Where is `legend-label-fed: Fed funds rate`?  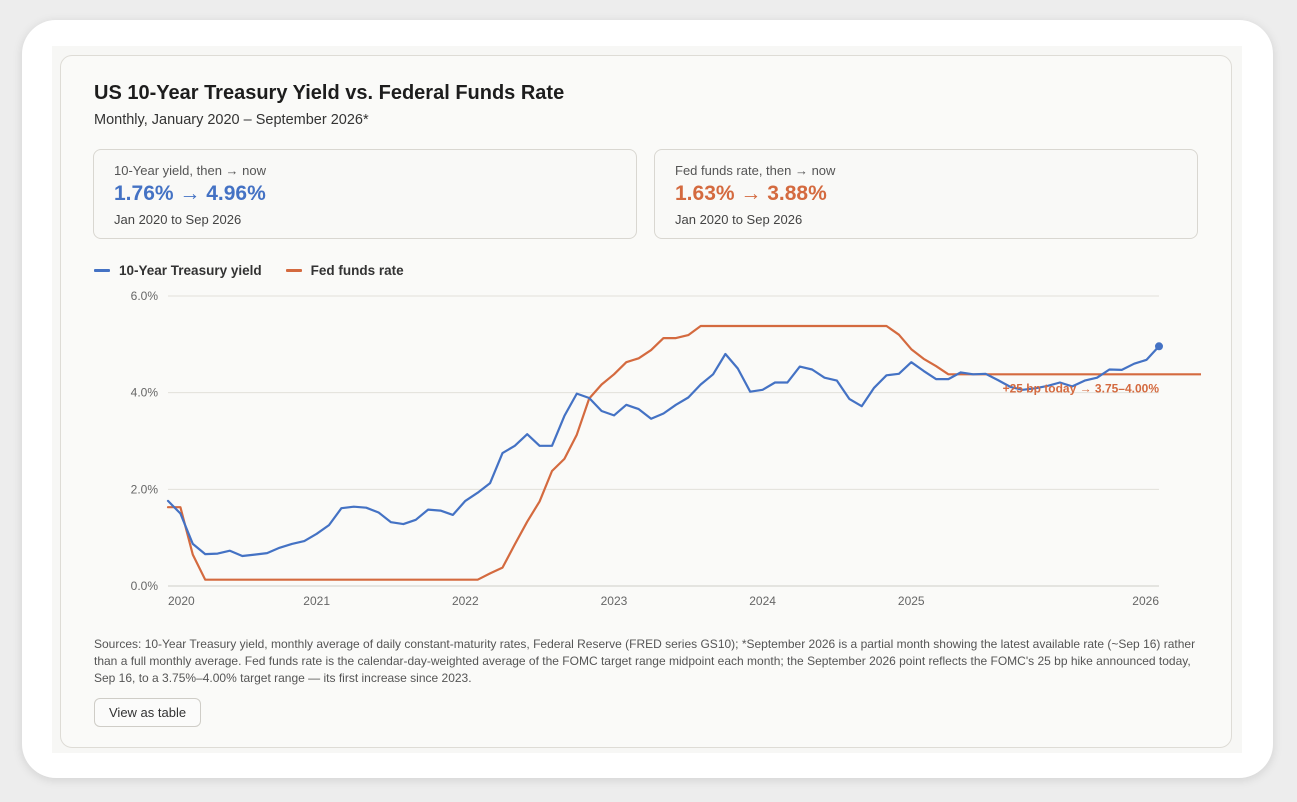 legend-label-fed: Fed funds rate is located at coordinates (357, 270).